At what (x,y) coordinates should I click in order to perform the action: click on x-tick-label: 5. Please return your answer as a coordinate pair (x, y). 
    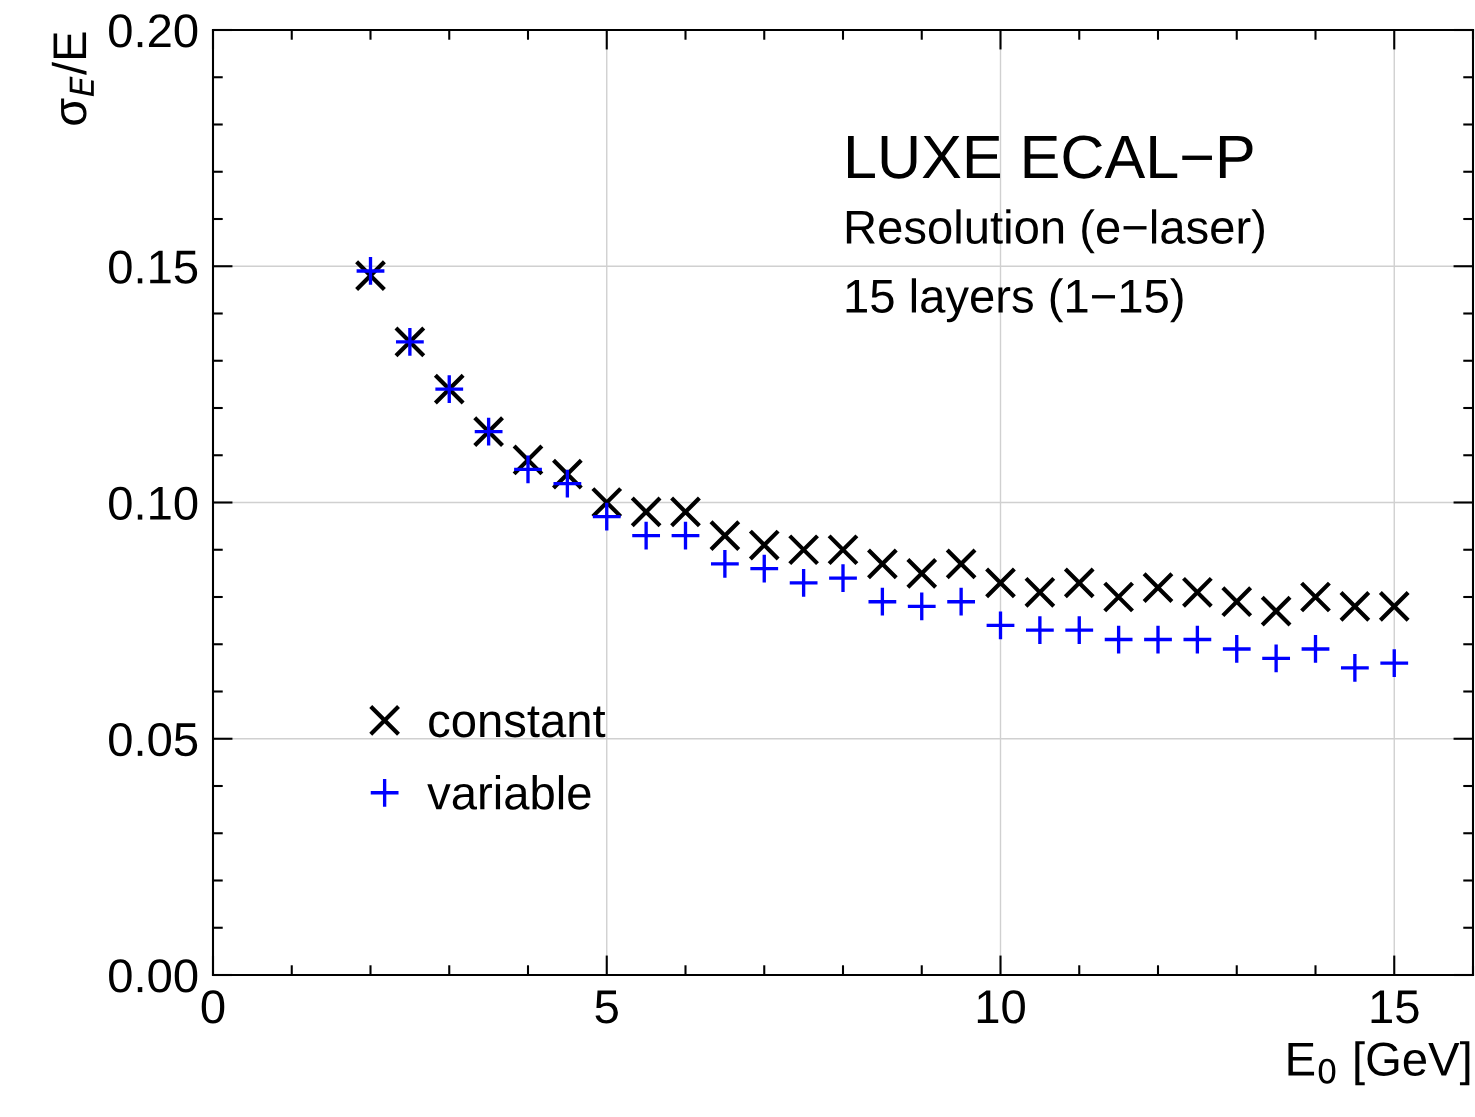
    Looking at the image, I should click on (606, 1007).